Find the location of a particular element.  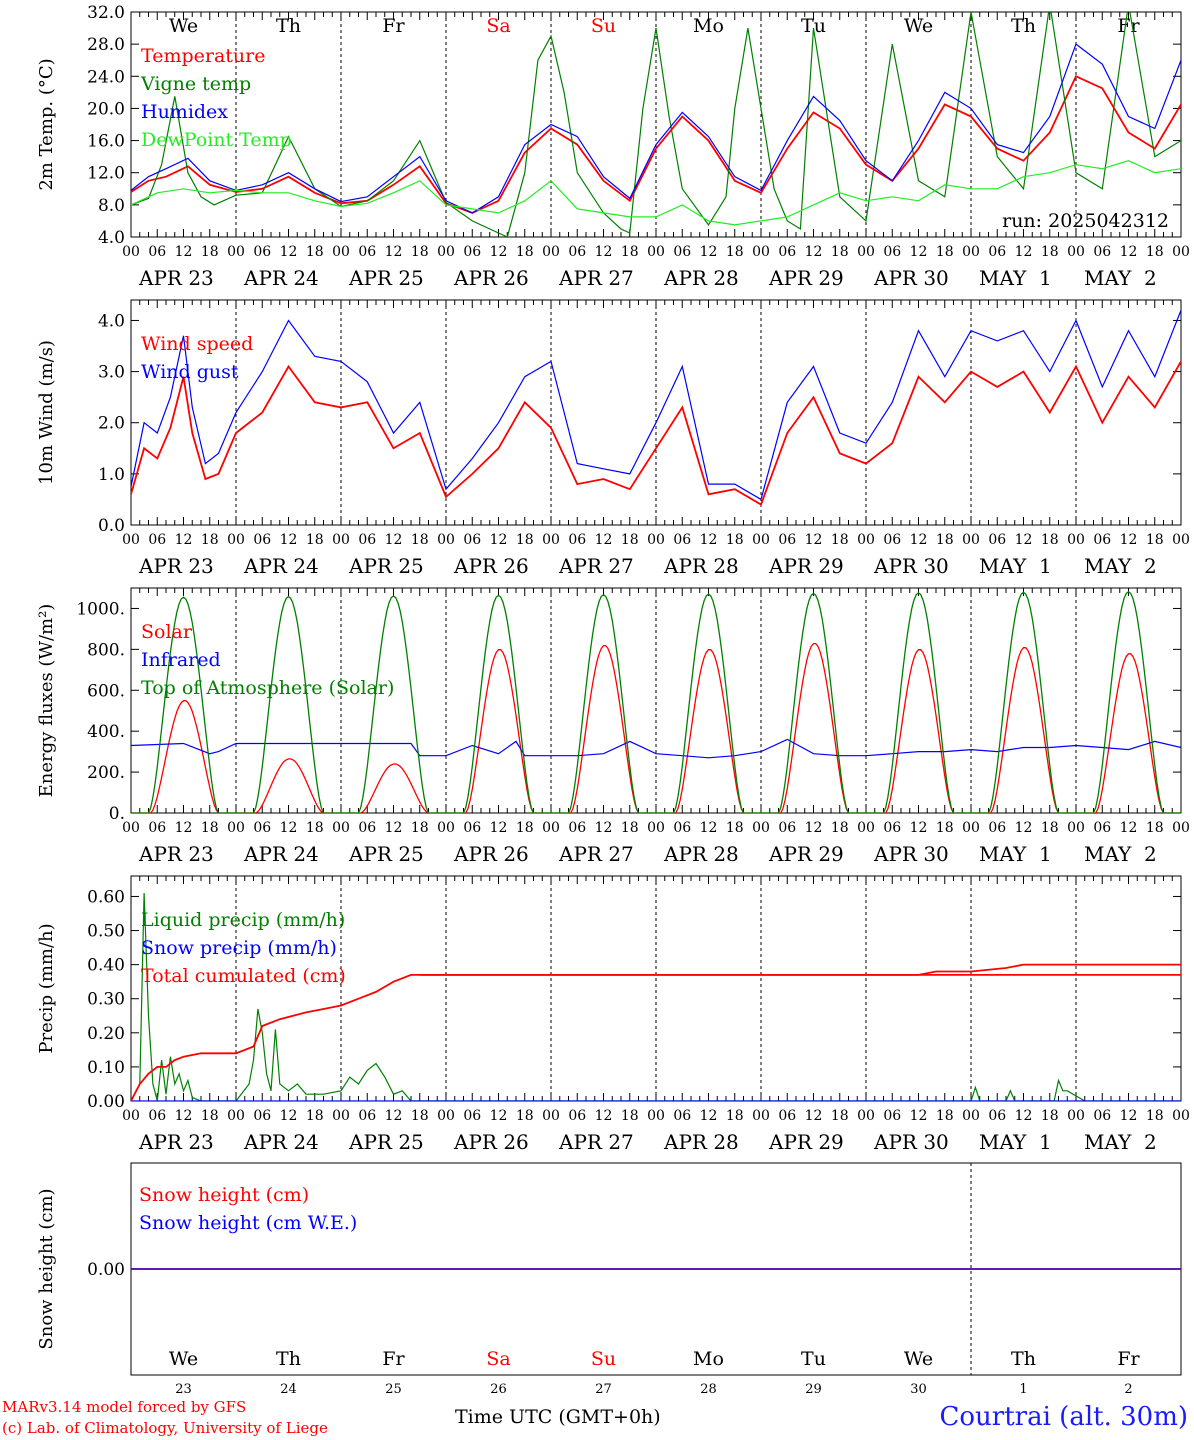

time-axis-label: Time UTC (GMT+0h) is located at coordinates (558, 1417).